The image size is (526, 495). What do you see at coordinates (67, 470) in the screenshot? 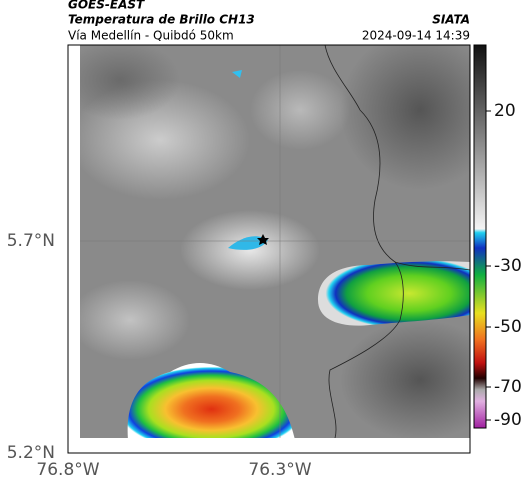
I see `lon-label: 76.8°W` at bounding box center [67, 470].